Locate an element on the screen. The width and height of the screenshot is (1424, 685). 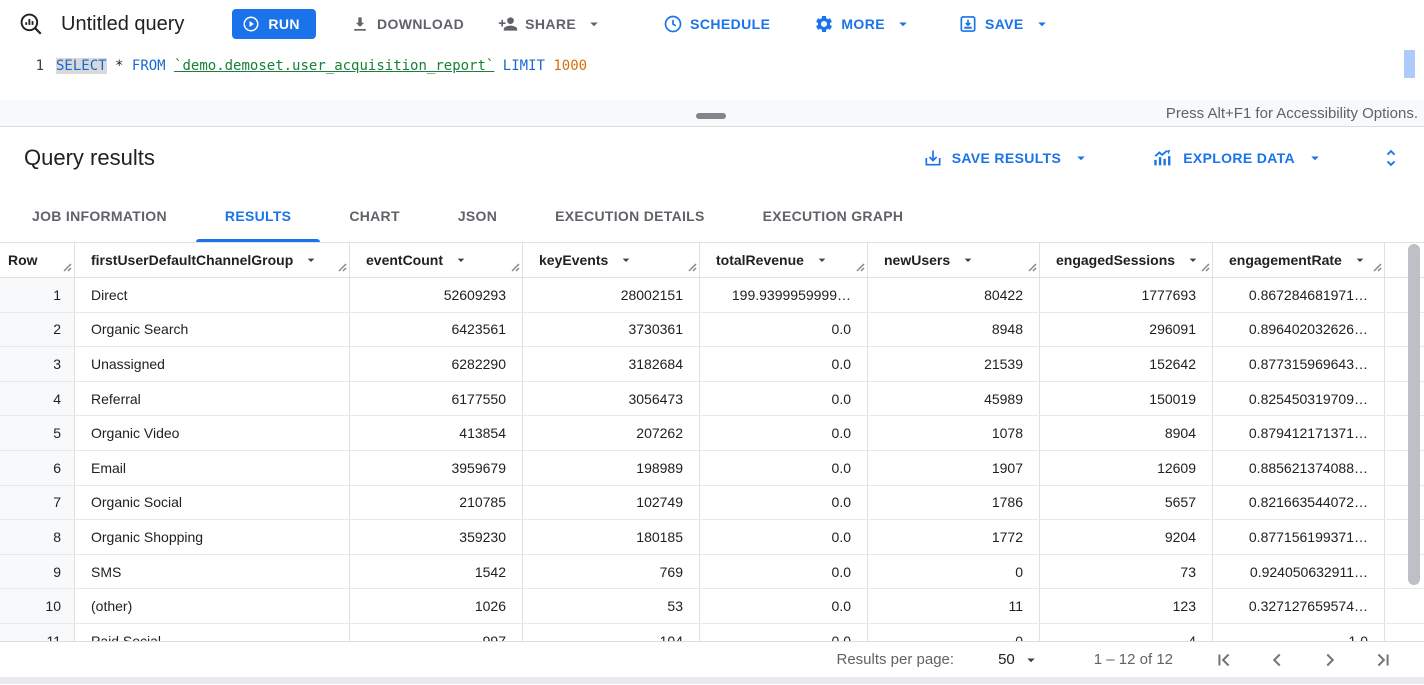
row-number-cell: 1 is located at coordinates (37, 295).